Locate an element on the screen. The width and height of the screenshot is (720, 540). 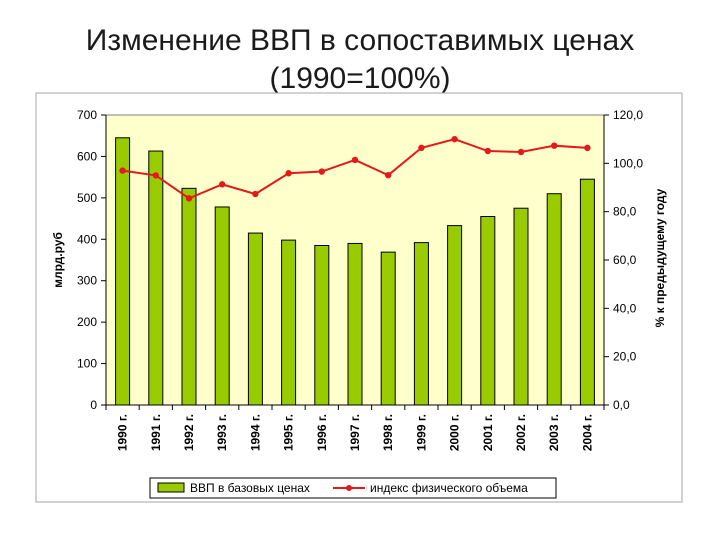
y-tick-label-left: 600 is located at coordinates (87, 156).